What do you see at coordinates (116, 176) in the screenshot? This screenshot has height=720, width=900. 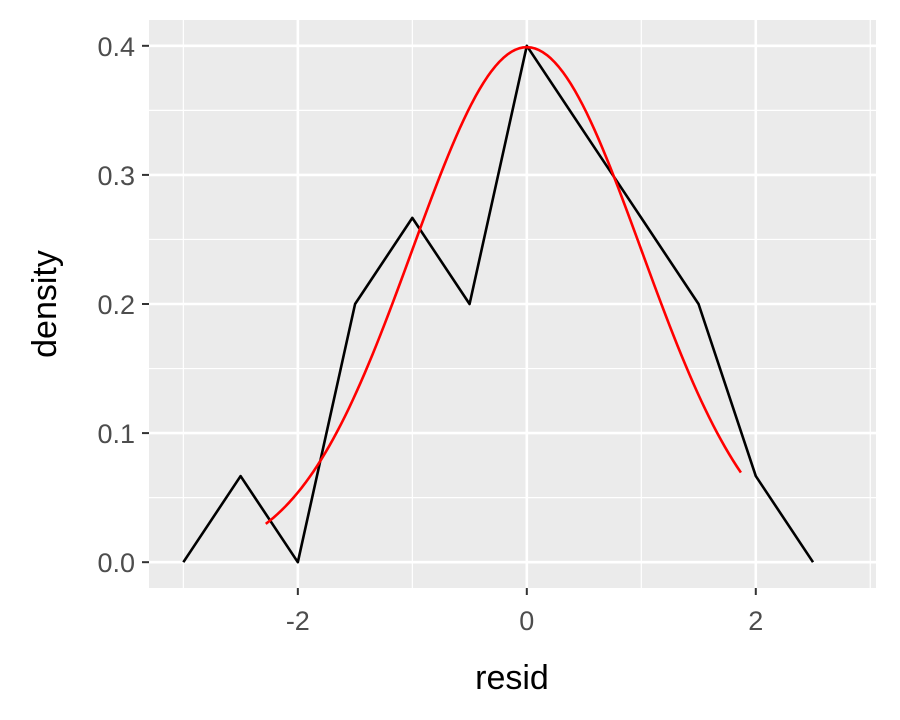 I see `y-tick-label: 0.3` at bounding box center [116, 176].